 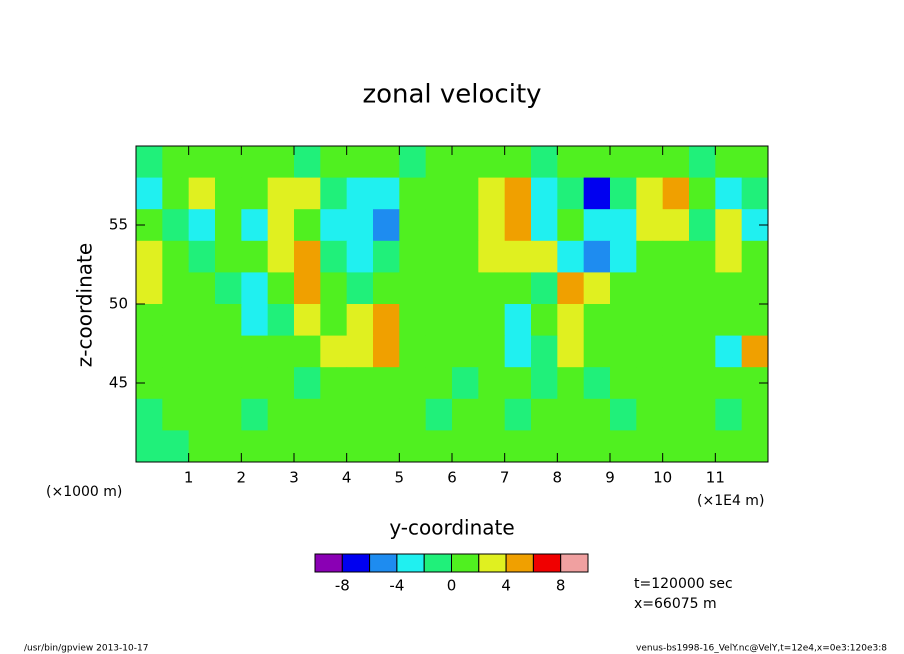 What do you see at coordinates (86, 649) in the screenshot?
I see `footer: /usr/bin/gpview 2013-10-17` at bounding box center [86, 649].